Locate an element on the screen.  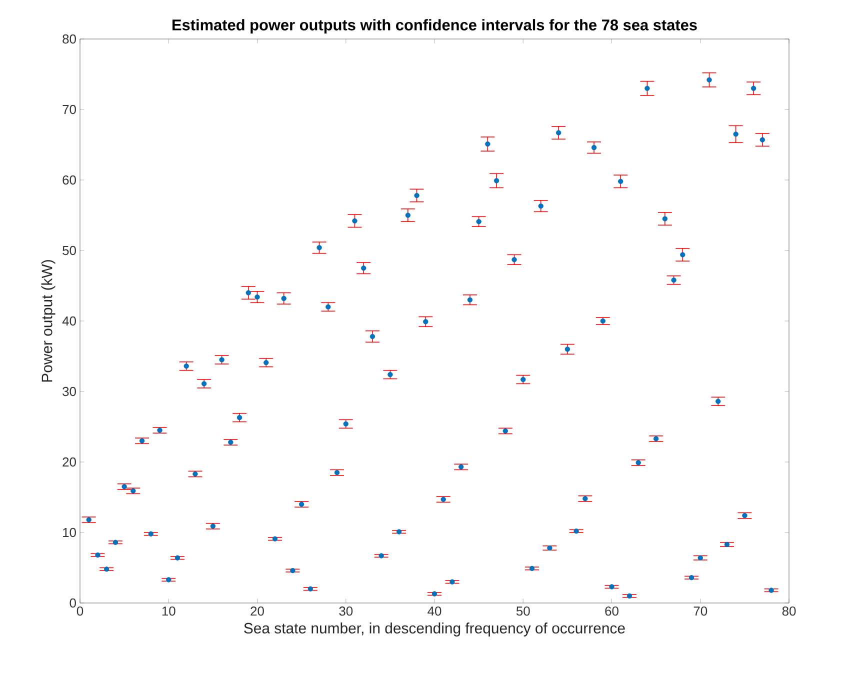
x-tick-label: 50 is located at coordinates (523, 611).